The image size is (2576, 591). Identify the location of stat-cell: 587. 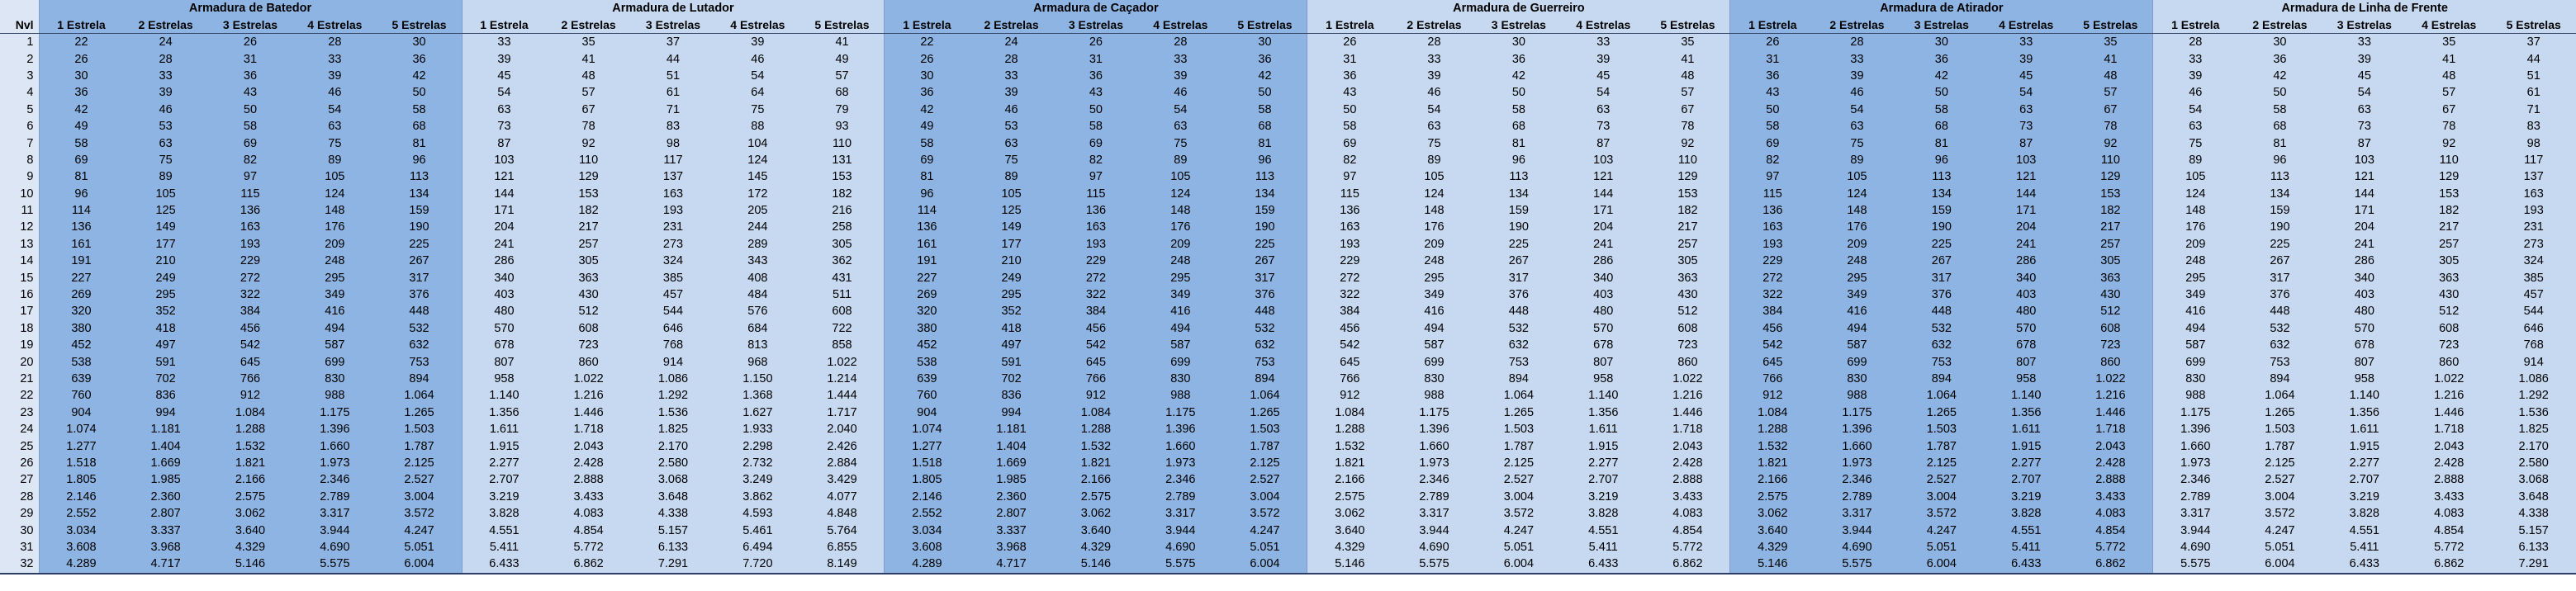
(334, 345).